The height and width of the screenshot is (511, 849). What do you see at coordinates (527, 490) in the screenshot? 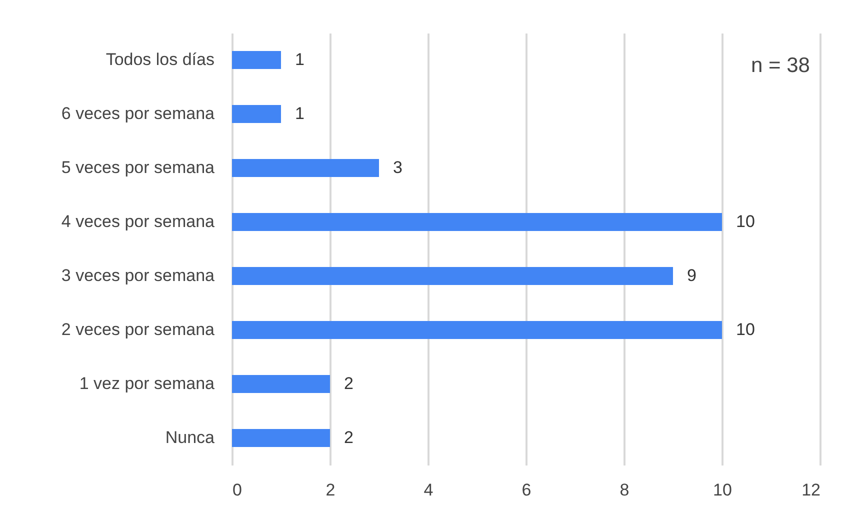
I see `x-tick-label: 6` at bounding box center [527, 490].